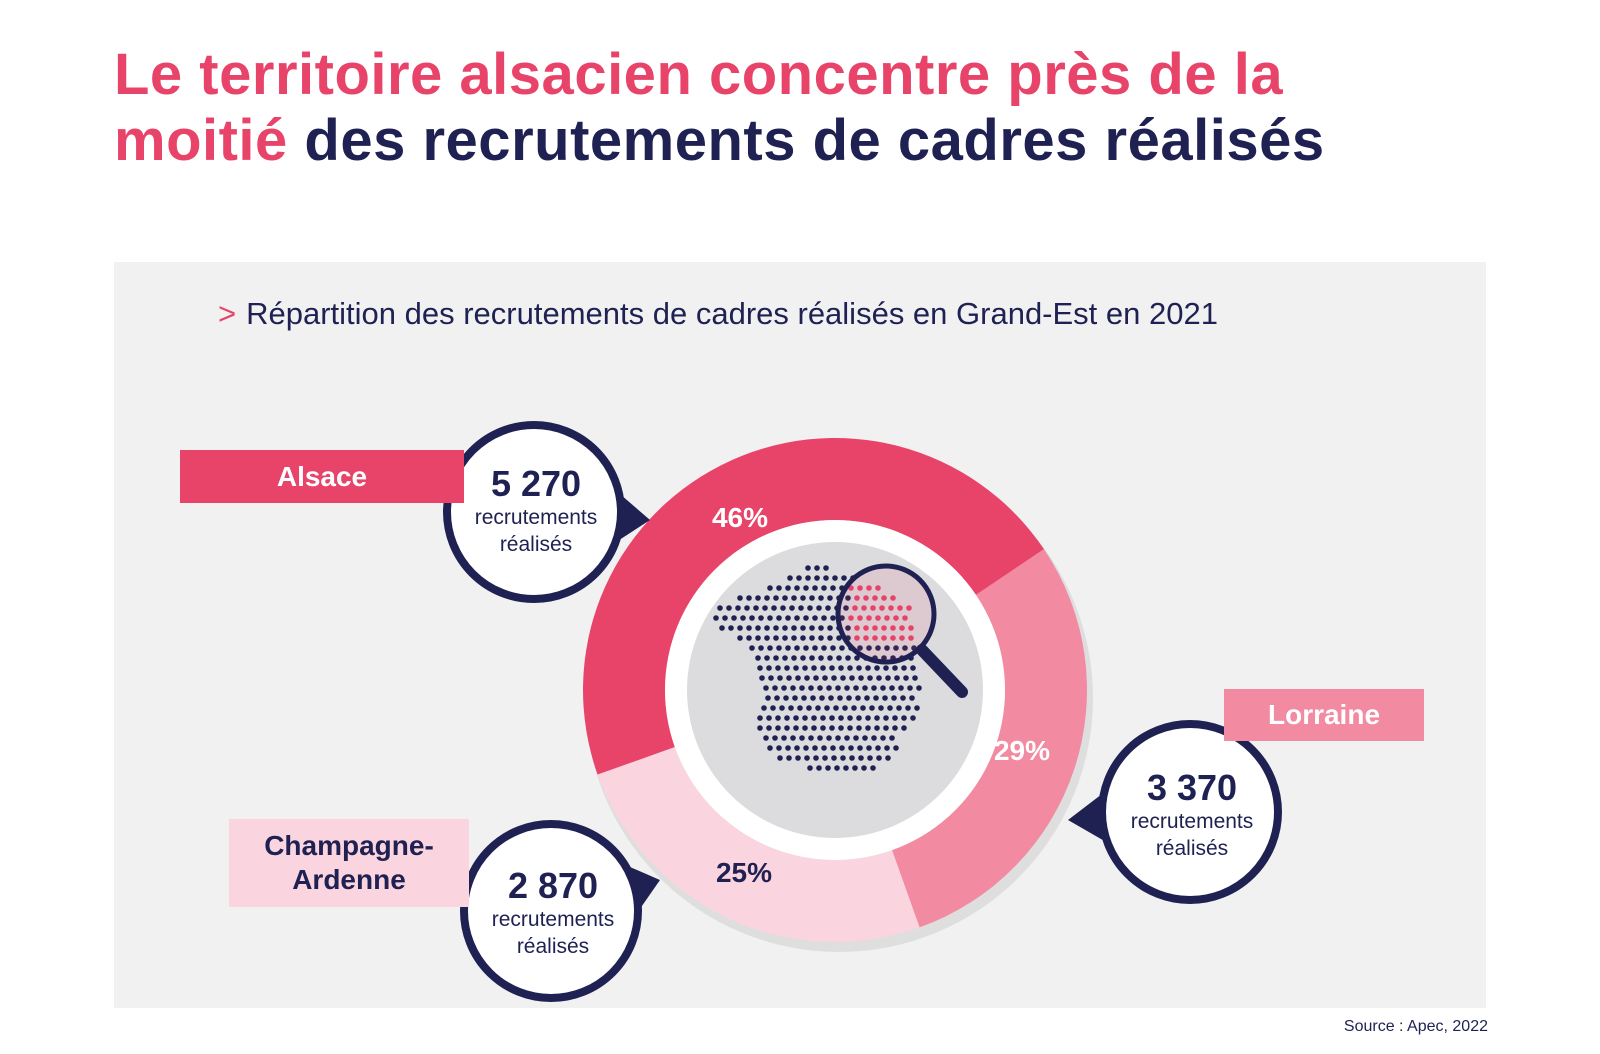  Describe the element at coordinates (1192, 821) in the screenshot. I see `unit-line1-lorraine: recrutements` at that location.